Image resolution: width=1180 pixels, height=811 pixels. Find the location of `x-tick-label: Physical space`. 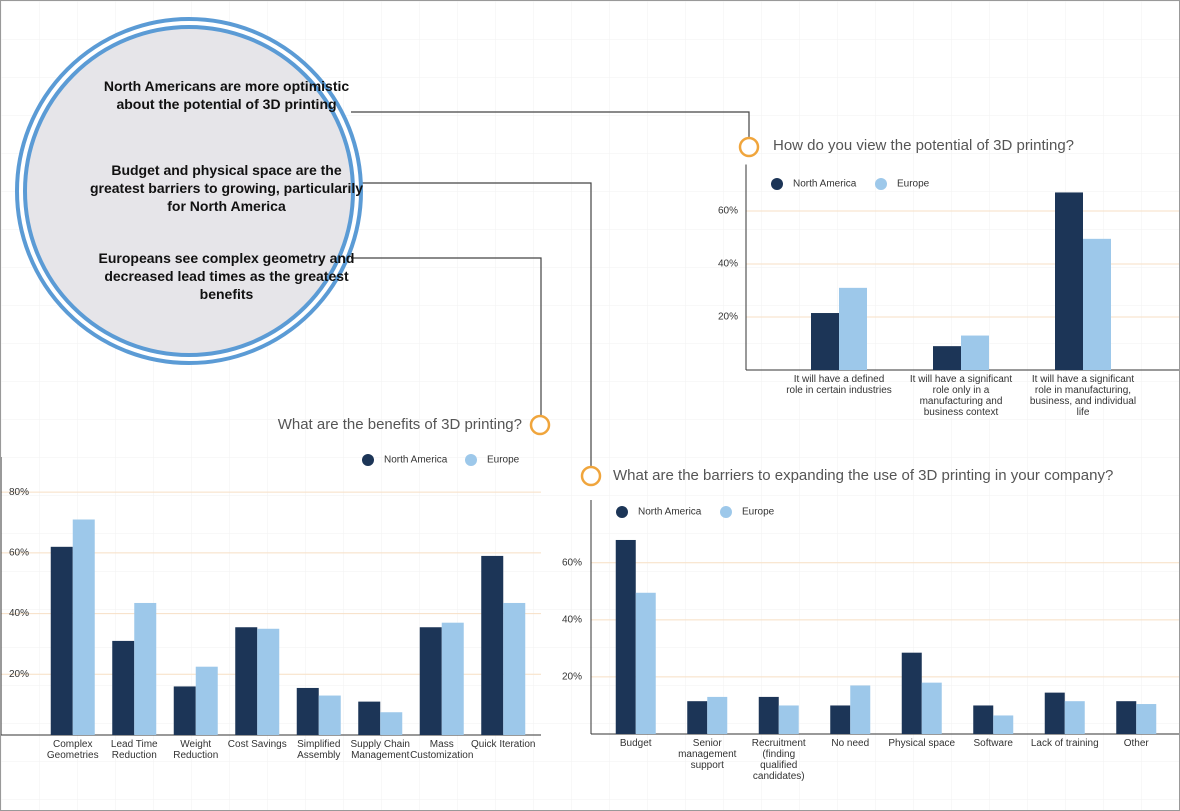

x-tick-label: Physical space is located at coordinates (922, 743).